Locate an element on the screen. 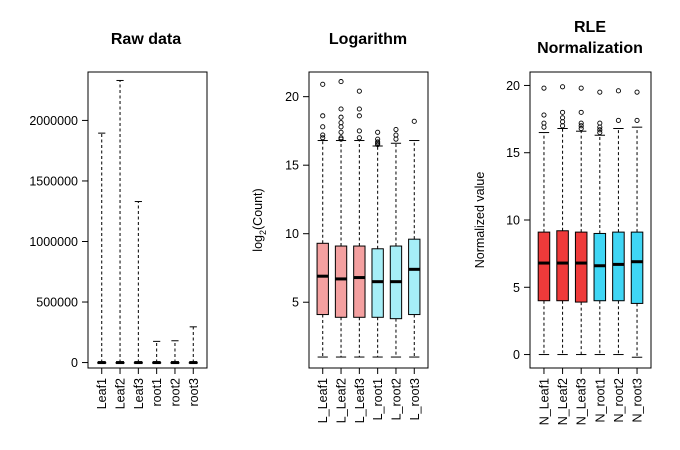  y-tick-label: 2000000 is located at coordinates (53, 121).